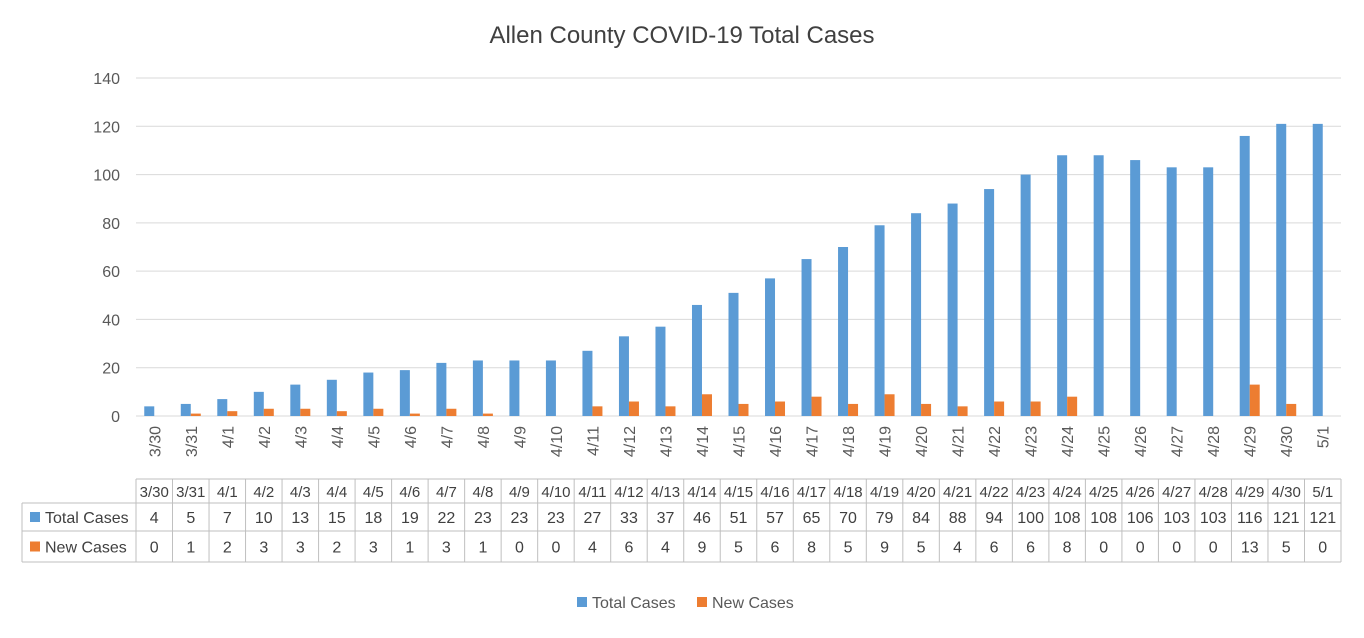 The height and width of the screenshot is (638, 1364). Describe the element at coordinates (336, 548) in the screenshot. I see `table-value-cell: 2` at that location.